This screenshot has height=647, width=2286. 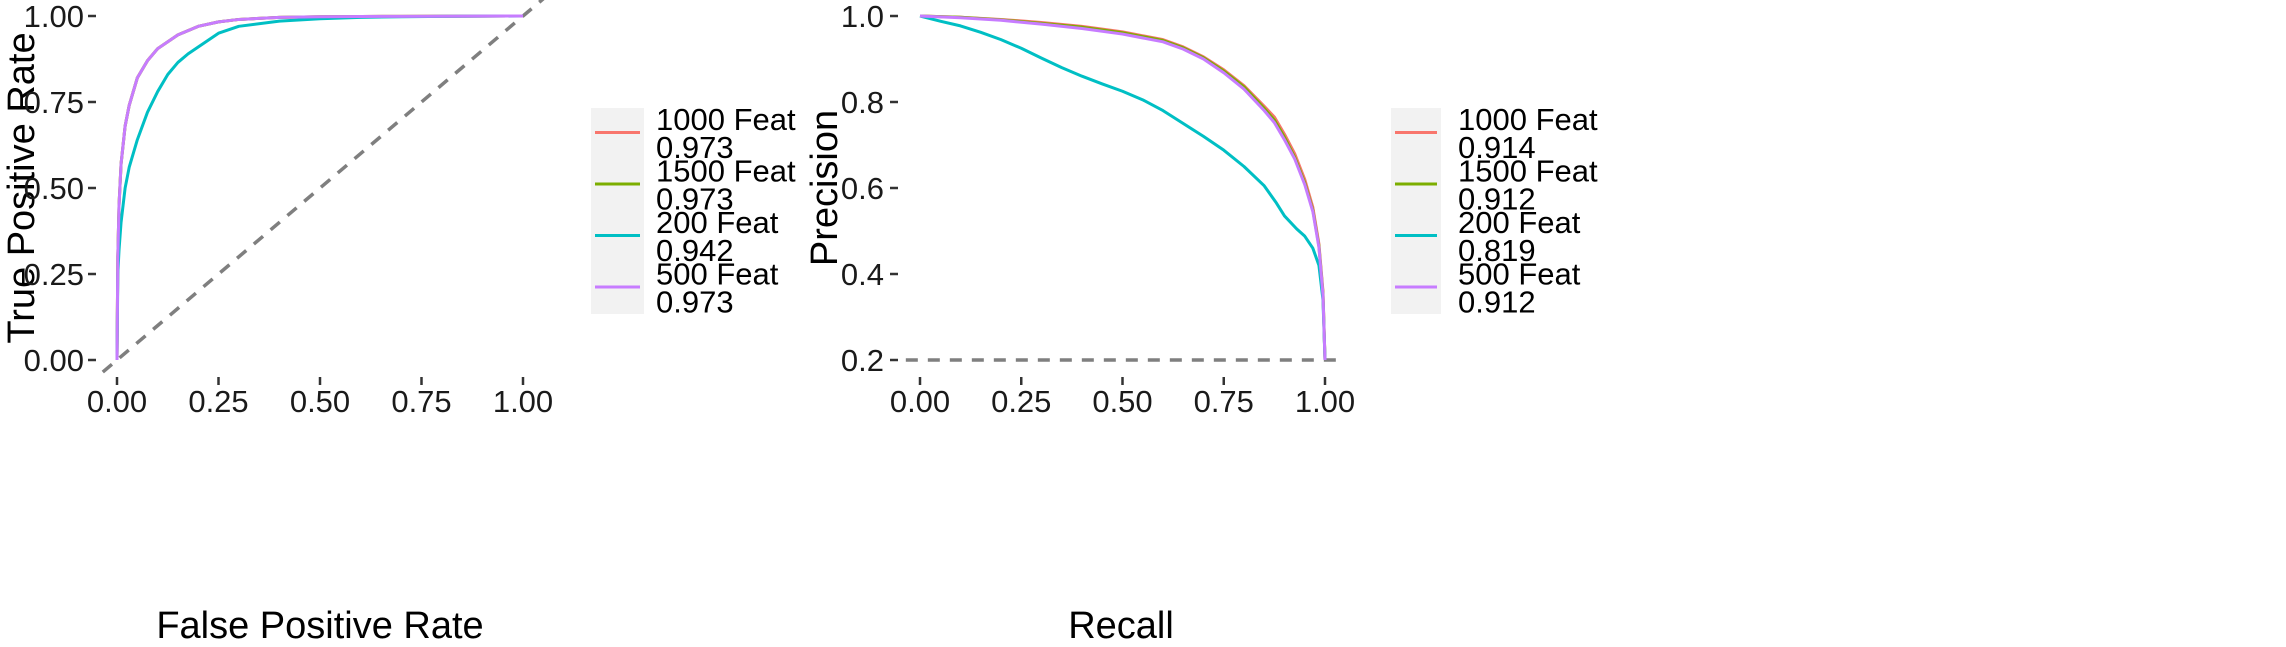 I want to click on pr-series-line-200-feat, so click(x=1123, y=187).